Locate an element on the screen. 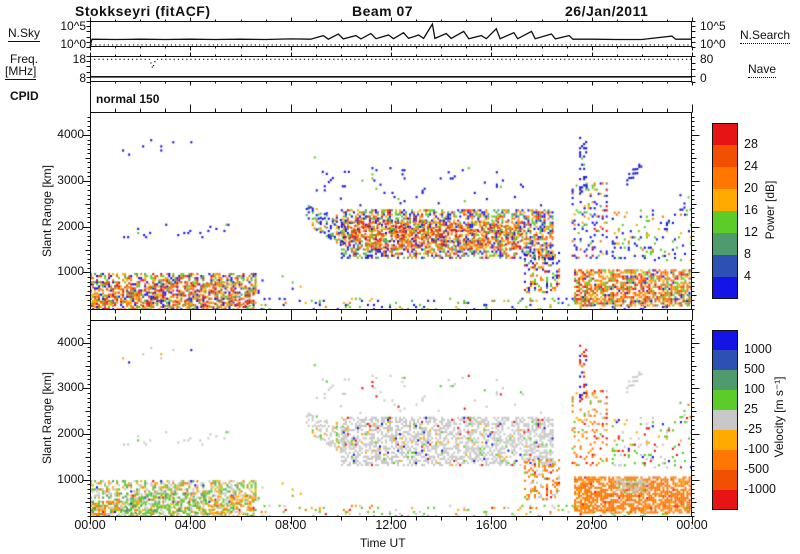 Image resolution: width=800 pixels, height=554 pixels. velocity-colorbar: 1000 500 100 25 -25 -100 -500 -1000 is located at coordinates (744, 420).